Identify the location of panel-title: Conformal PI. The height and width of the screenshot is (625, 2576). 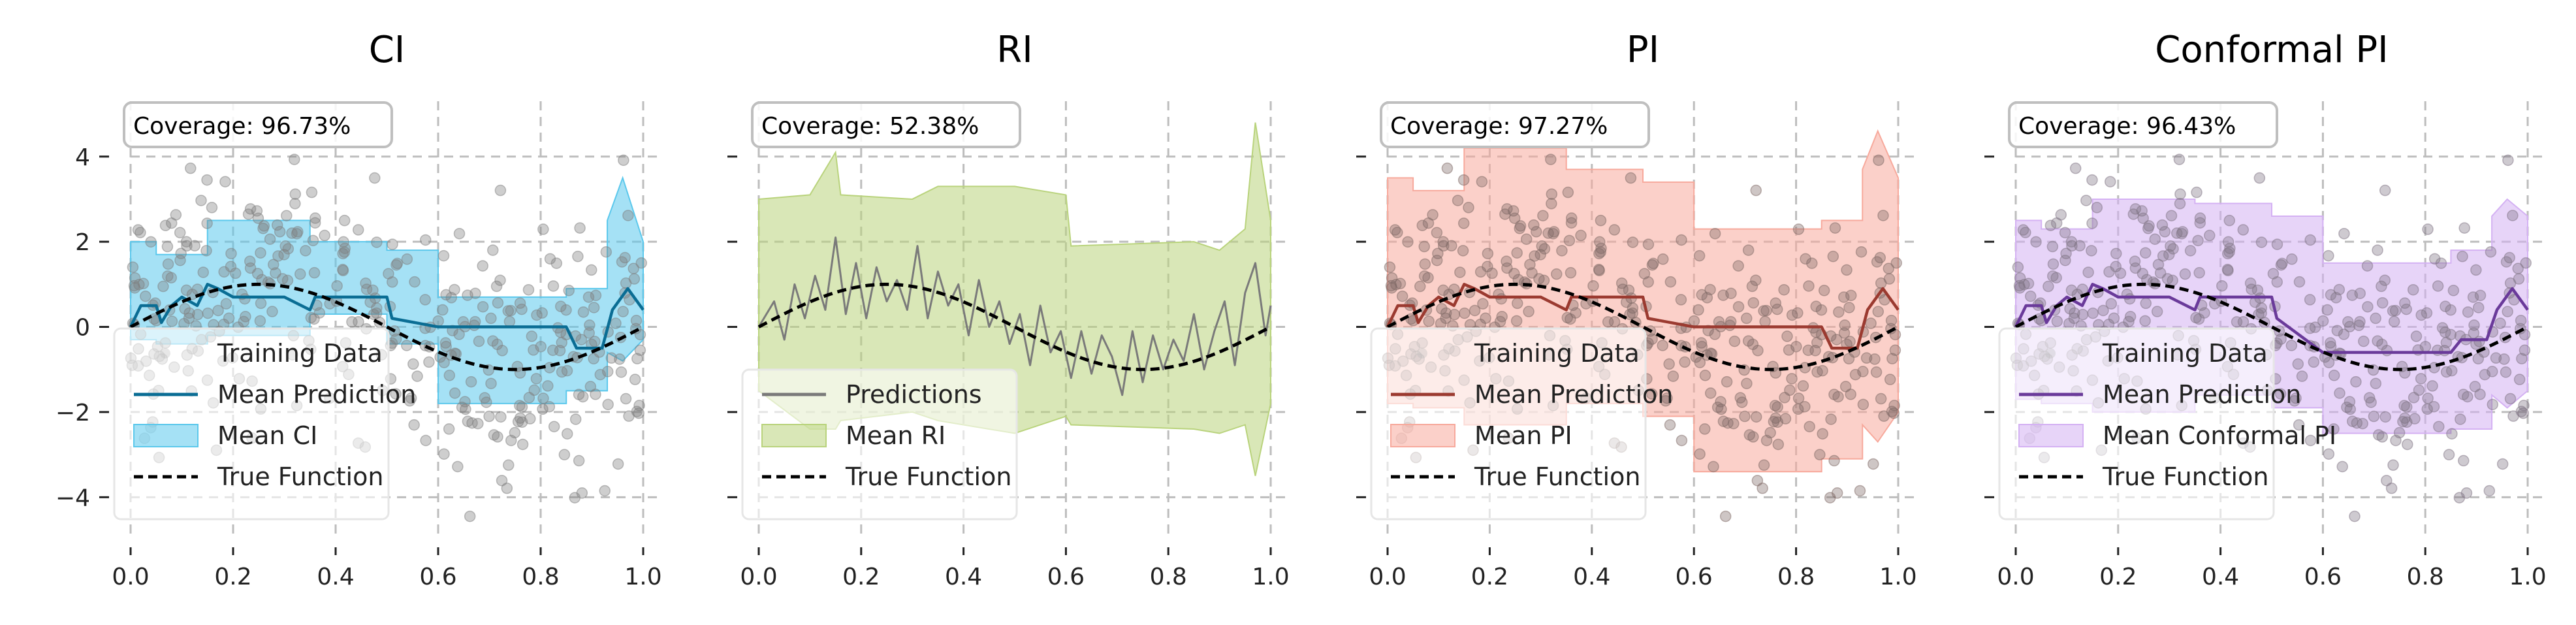
(2271, 50).